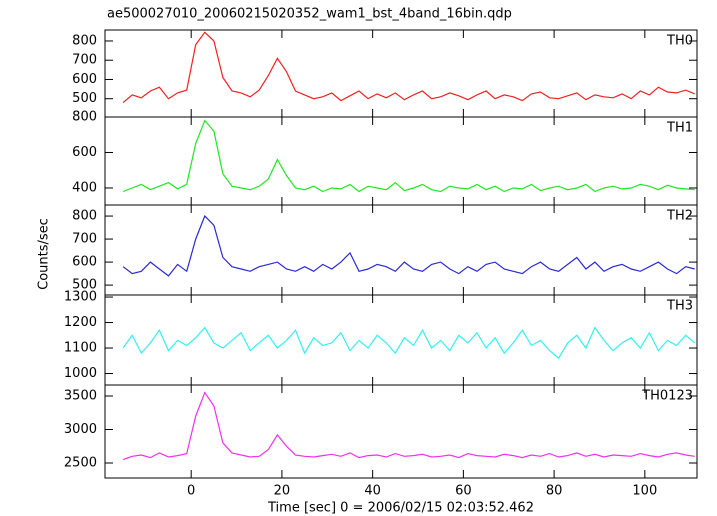  What do you see at coordinates (80, 297) in the screenshot?
I see `y-tick-label: 1300` at bounding box center [80, 297].